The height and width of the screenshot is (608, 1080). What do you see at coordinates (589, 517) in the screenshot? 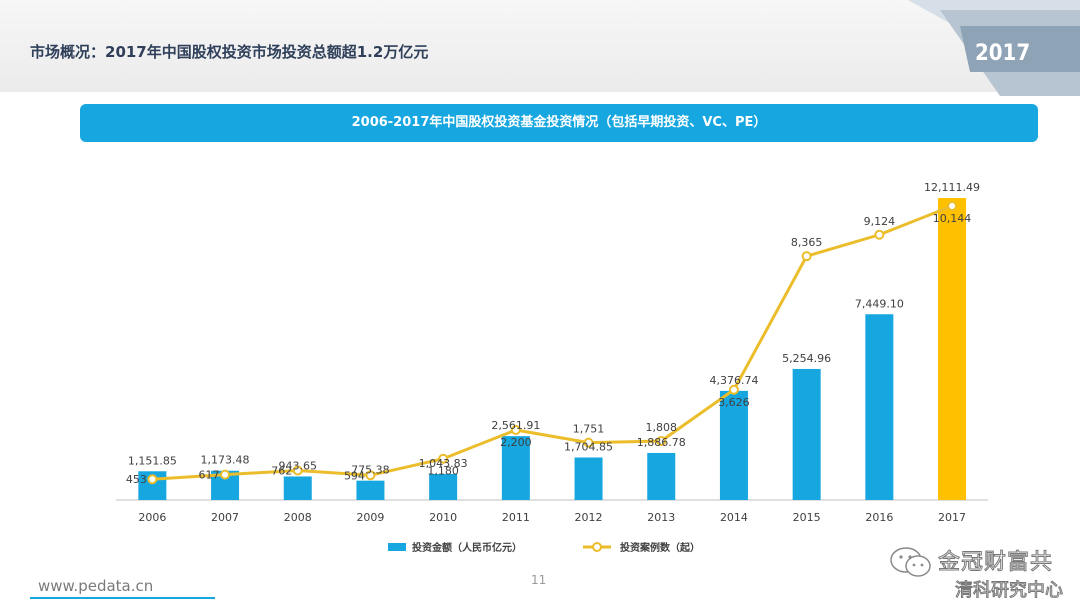
I see `x-tick-label: 2012` at bounding box center [589, 517].